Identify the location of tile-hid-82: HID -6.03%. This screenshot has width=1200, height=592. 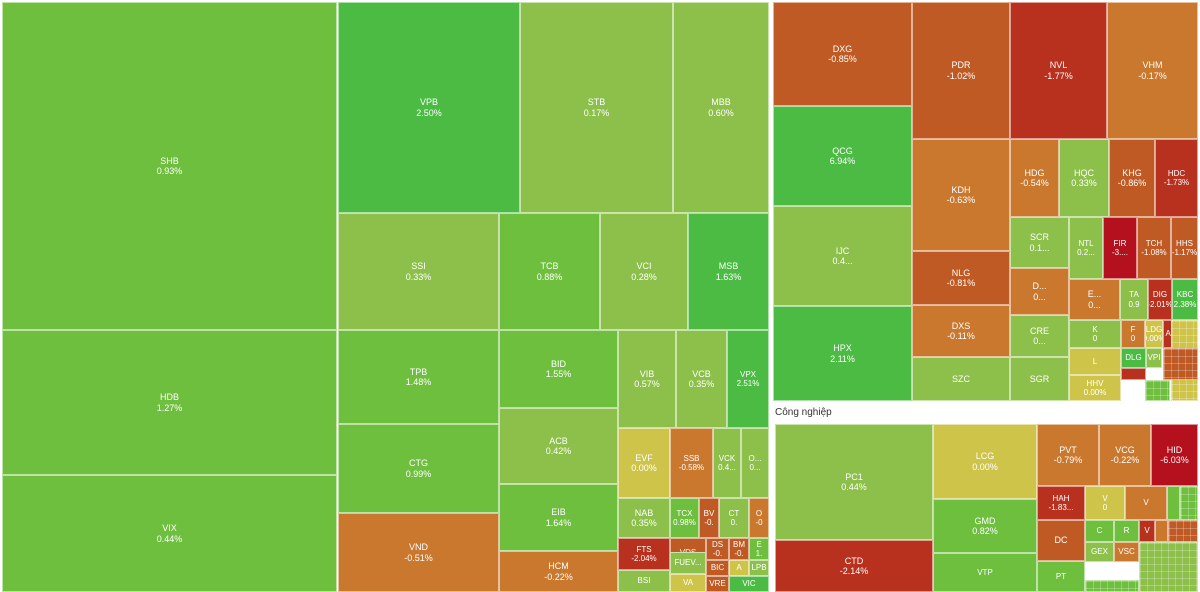
(1174, 455).